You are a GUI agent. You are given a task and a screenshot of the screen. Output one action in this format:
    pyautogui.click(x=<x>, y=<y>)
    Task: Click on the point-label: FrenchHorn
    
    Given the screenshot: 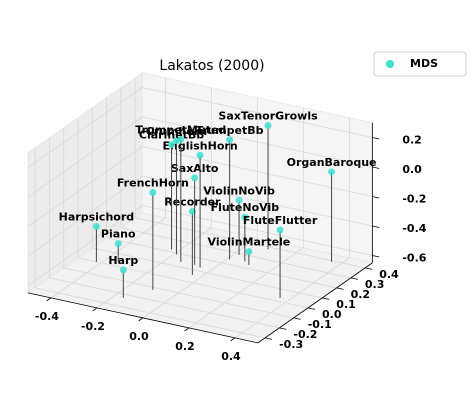 What is the action you would take?
    pyautogui.click(x=153, y=183)
    